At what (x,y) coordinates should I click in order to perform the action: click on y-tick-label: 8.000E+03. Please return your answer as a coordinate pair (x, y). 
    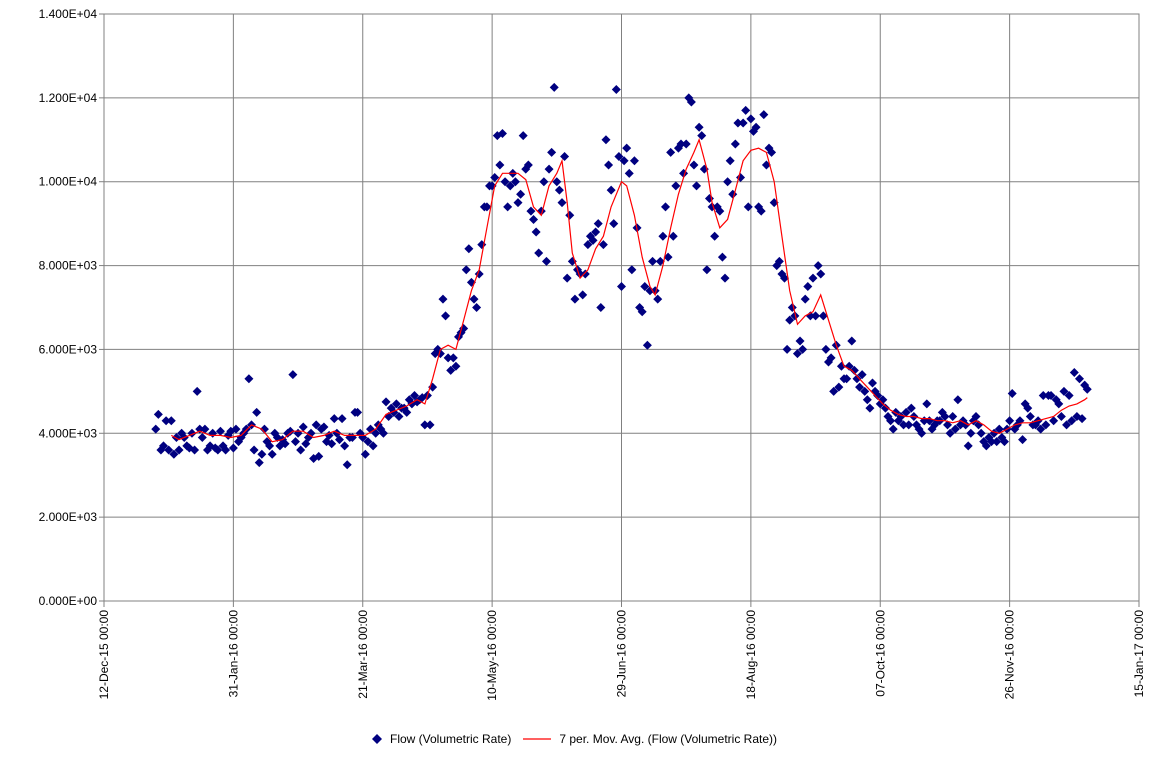
    Looking at the image, I should click on (68, 266).